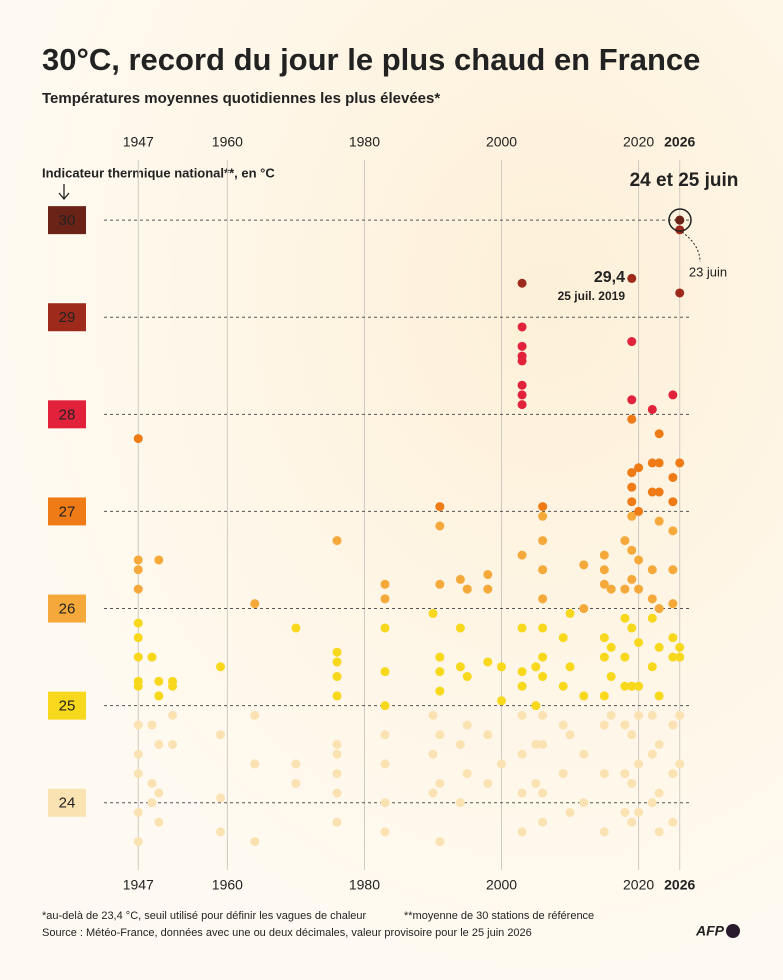 The height and width of the screenshot is (980, 783). What do you see at coordinates (708, 271) in the screenshot?
I see `annotation: 23 juin` at bounding box center [708, 271].